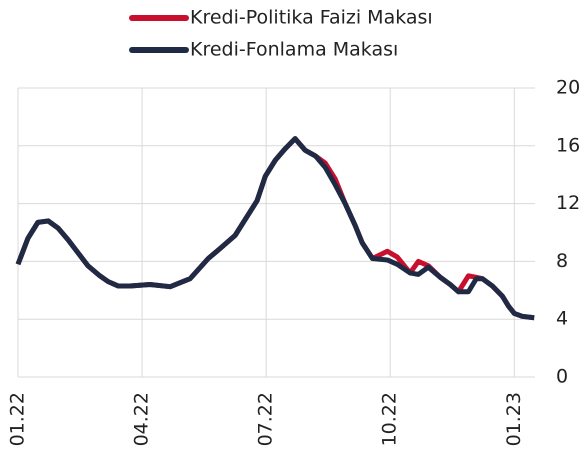 This screenshot has height=461, width=584. Describe the element at coordinates (562, 377) in the screenshot. I see `y-tick-label: 0` at that location.